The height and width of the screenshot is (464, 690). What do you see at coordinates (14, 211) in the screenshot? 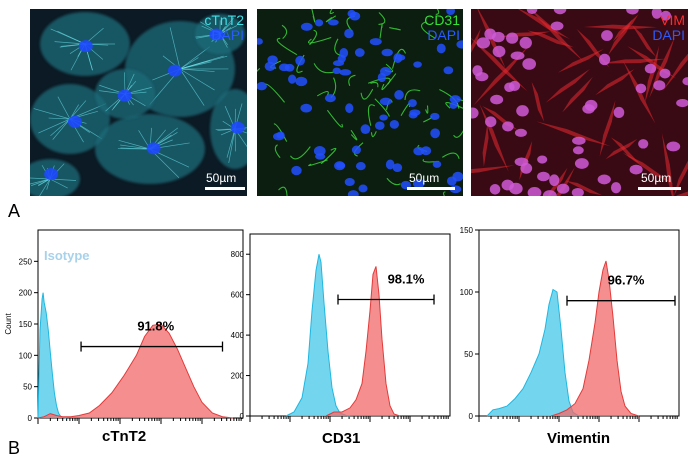
I see `panel-label-a: A` at bounding box center [14, 211].